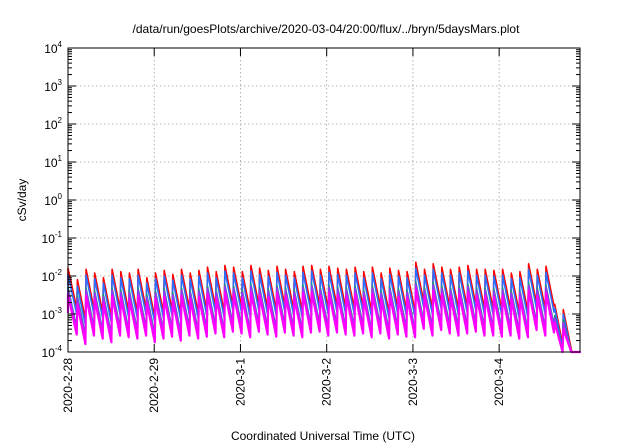 The height and width of the screenshot is (448, 640). I want to click on y-tick-label: 10⁰, so click(53, 200).